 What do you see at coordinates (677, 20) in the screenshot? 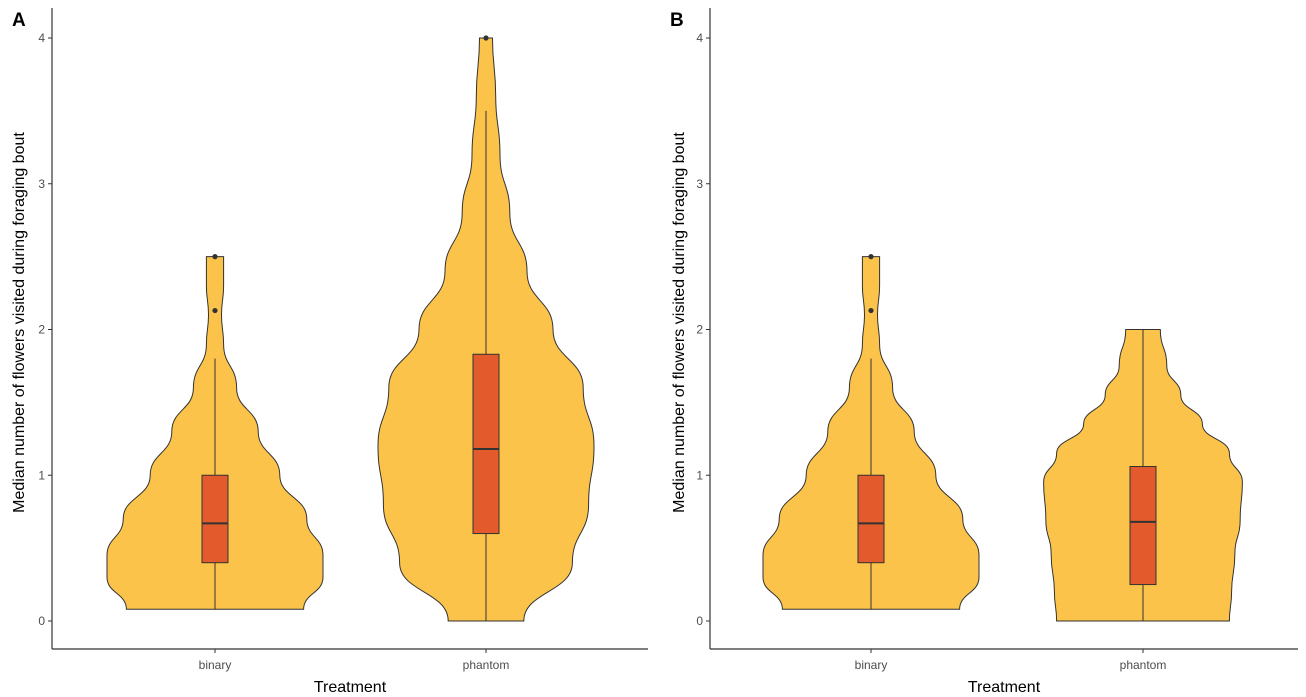
I see `panel-letter: B` at bounding box center [677, 20].